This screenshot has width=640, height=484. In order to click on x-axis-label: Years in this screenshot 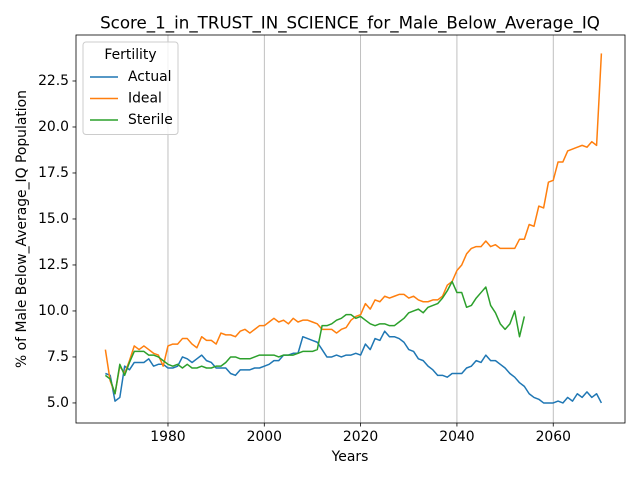, I will do `click(350, 457)`.